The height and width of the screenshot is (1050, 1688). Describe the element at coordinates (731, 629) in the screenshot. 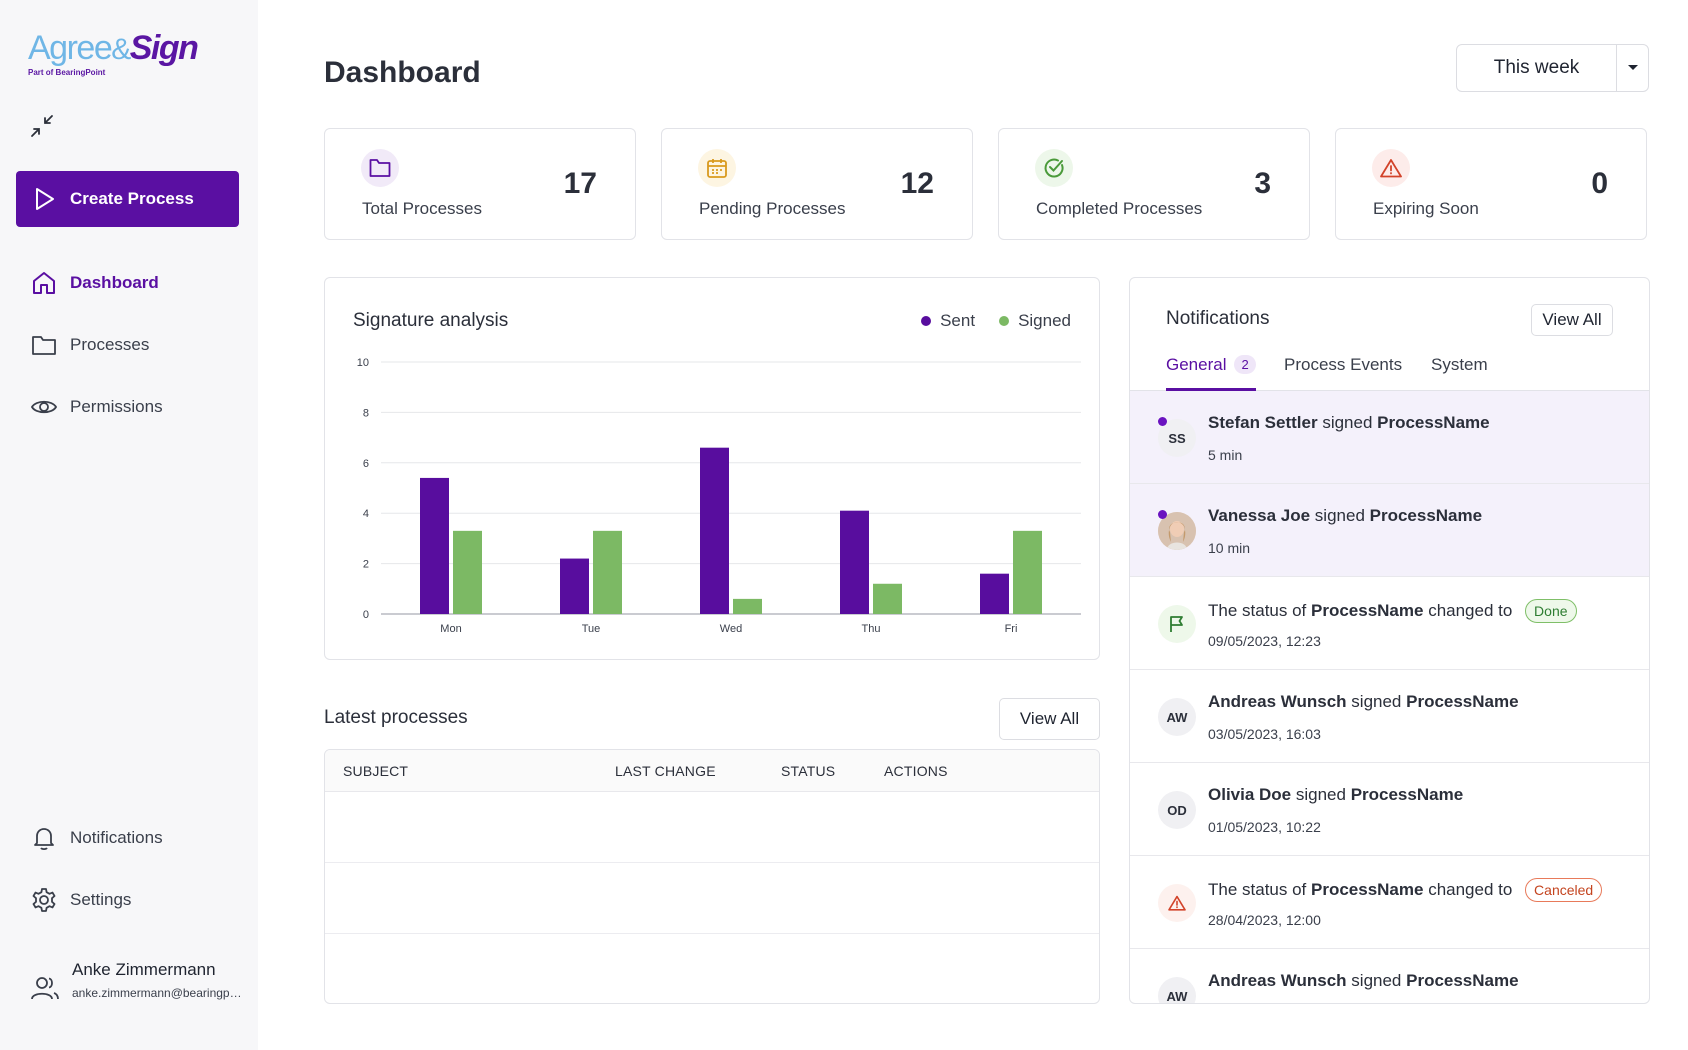

I see `x-tick-label: Wed` at that location.